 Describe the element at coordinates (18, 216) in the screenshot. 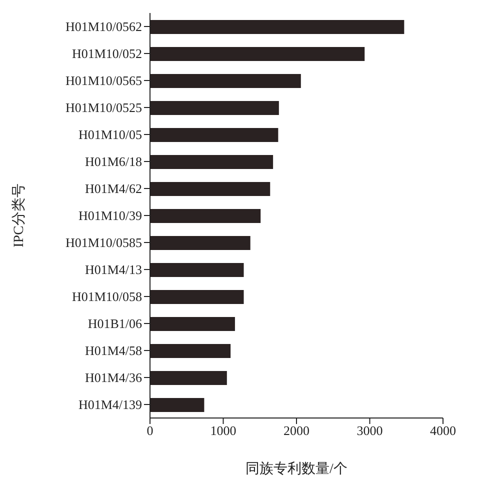

I see `y-axis-title: IPC分类号` at that location.